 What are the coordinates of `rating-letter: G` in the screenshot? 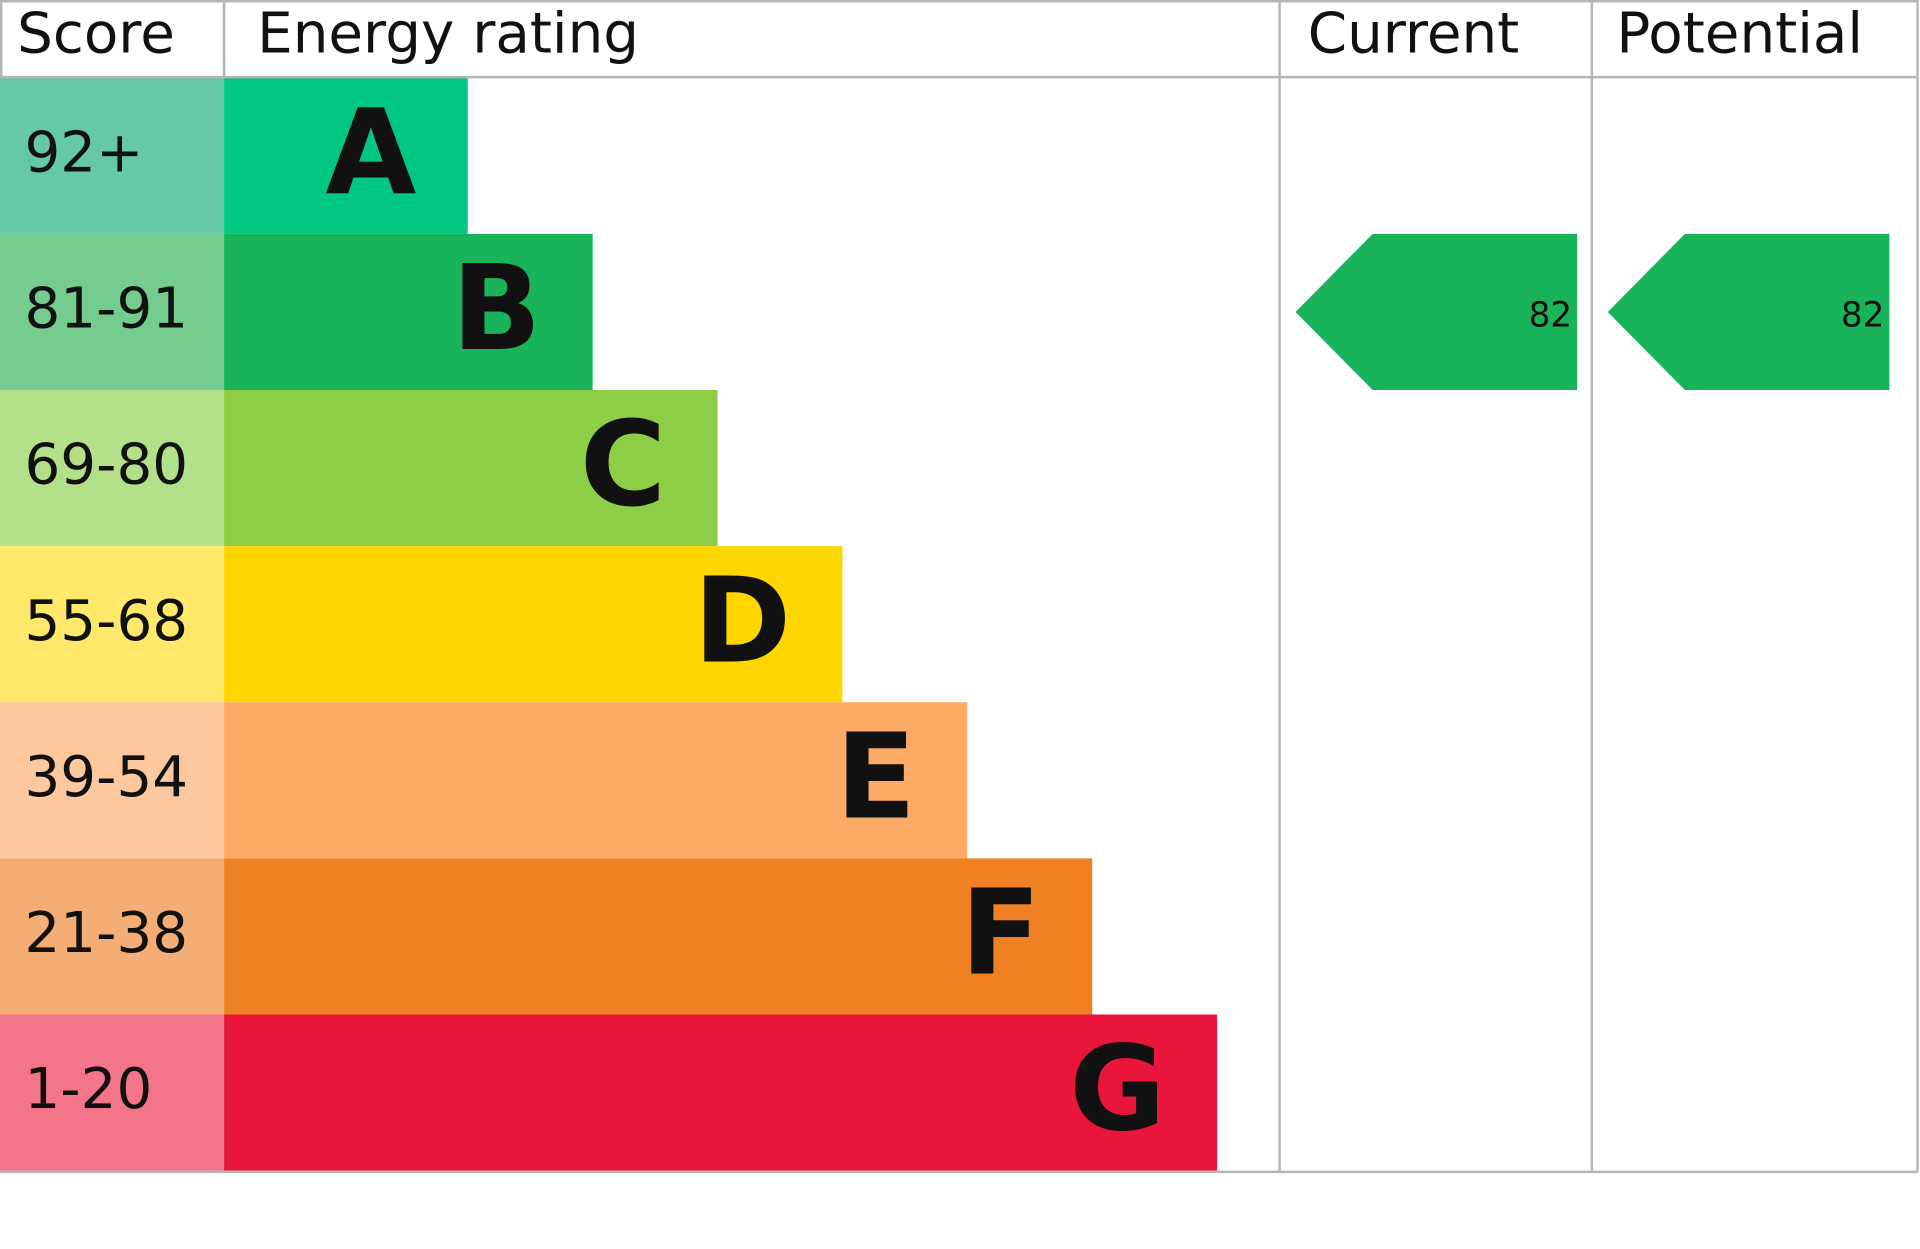 It's located at (1117, 1089).